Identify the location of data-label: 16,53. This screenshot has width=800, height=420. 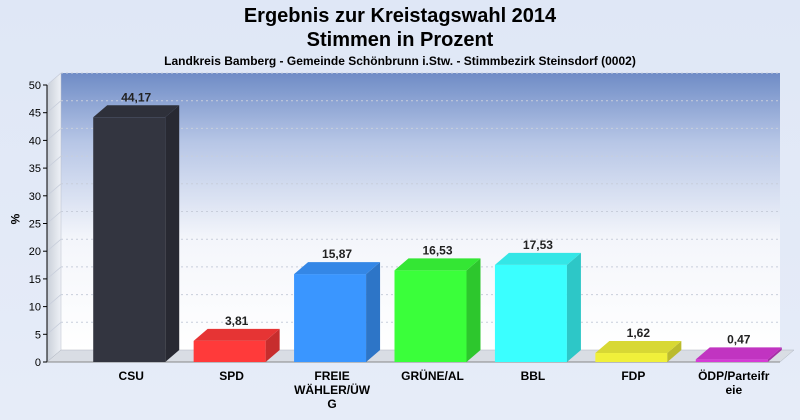
(437, 250).